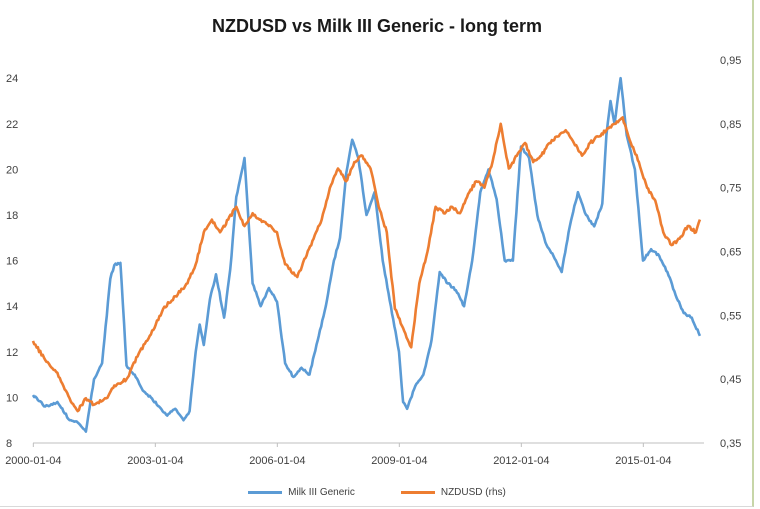  Describe the element at coordinates (265, 492) in the screenshot. I see `legend-swatch-milk` at that location.